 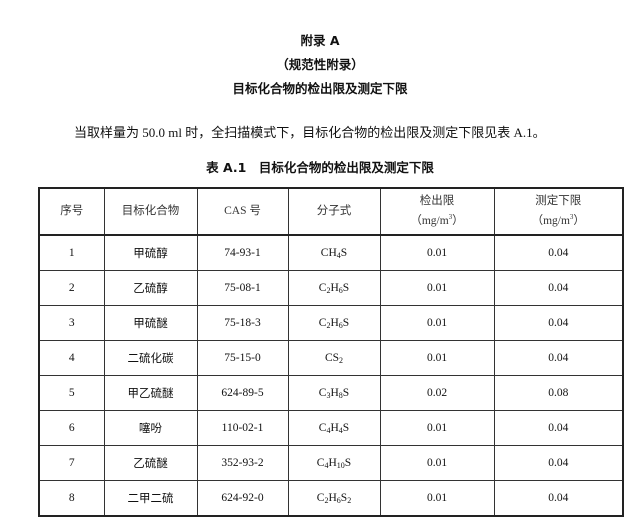 I want to click on cell-loq: 0.08, so click(x=558, y=393).